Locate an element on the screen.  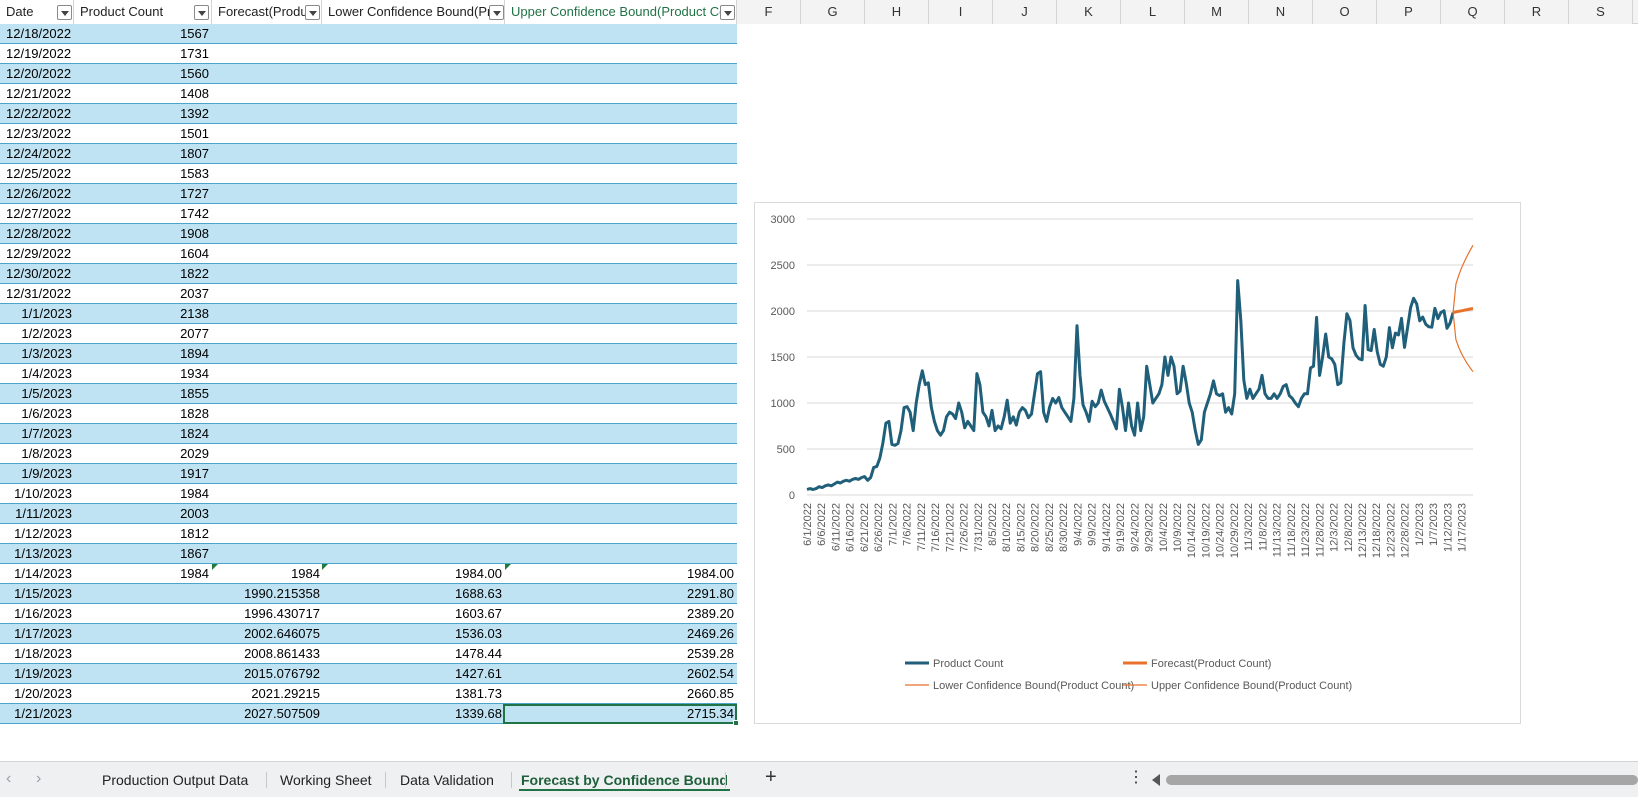
date-cell: 1/11/2023 is located at coordinates (43, 513).